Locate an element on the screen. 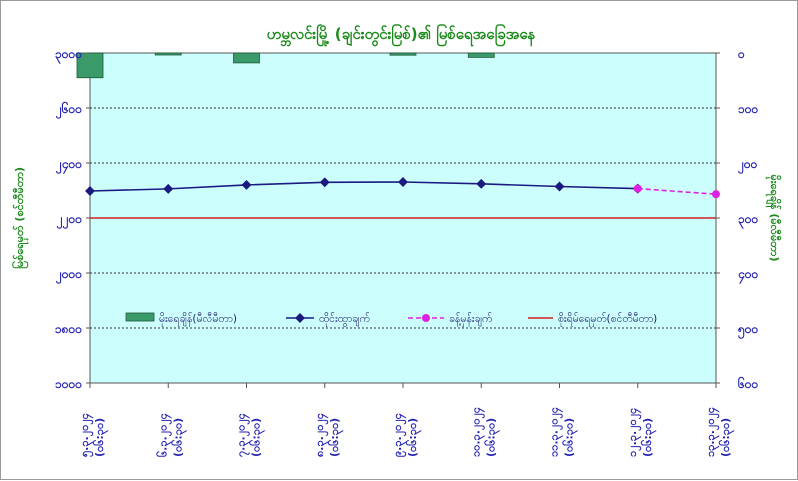 The height and width of the screenshot is (481, 798). x-tick-date: ၈.၃.၂၀၂၄ is located at coordinates (321, 435).